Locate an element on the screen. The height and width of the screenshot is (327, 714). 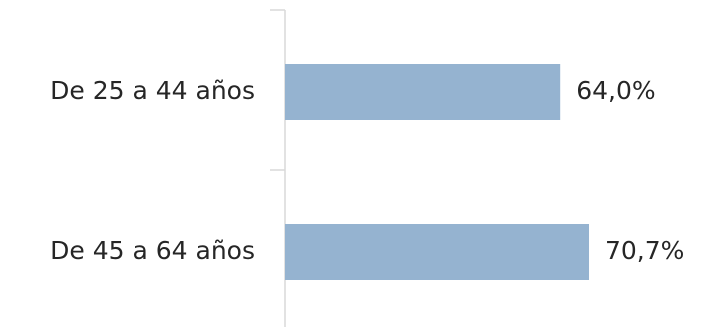
value-label-2: 70,7% is located at coordinates (644, 250).